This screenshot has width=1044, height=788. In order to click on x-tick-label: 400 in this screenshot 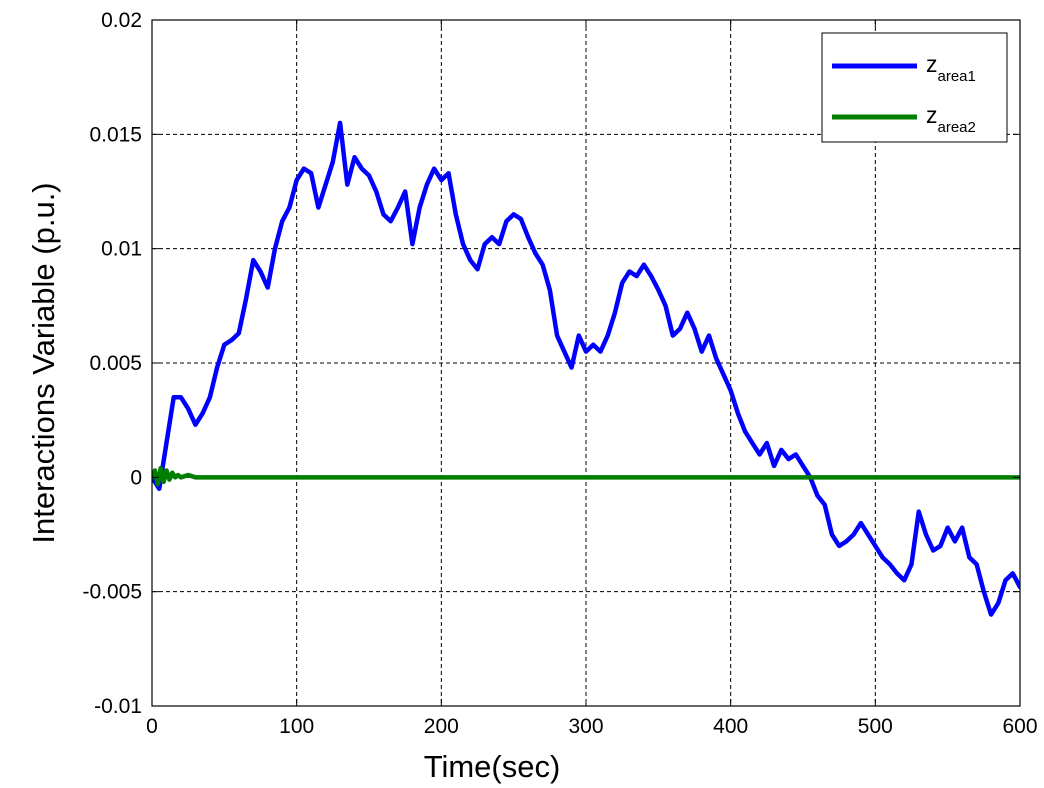, I will do `click(730, 726)`.